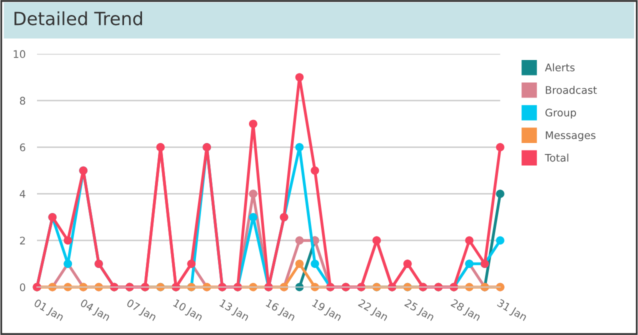 This screenshot has height=335, width=638. What do you see at coordinates (466, 310) in the screenshot?
I see `x-tick-label: 28 Jan` at bounding box center [466, 310].